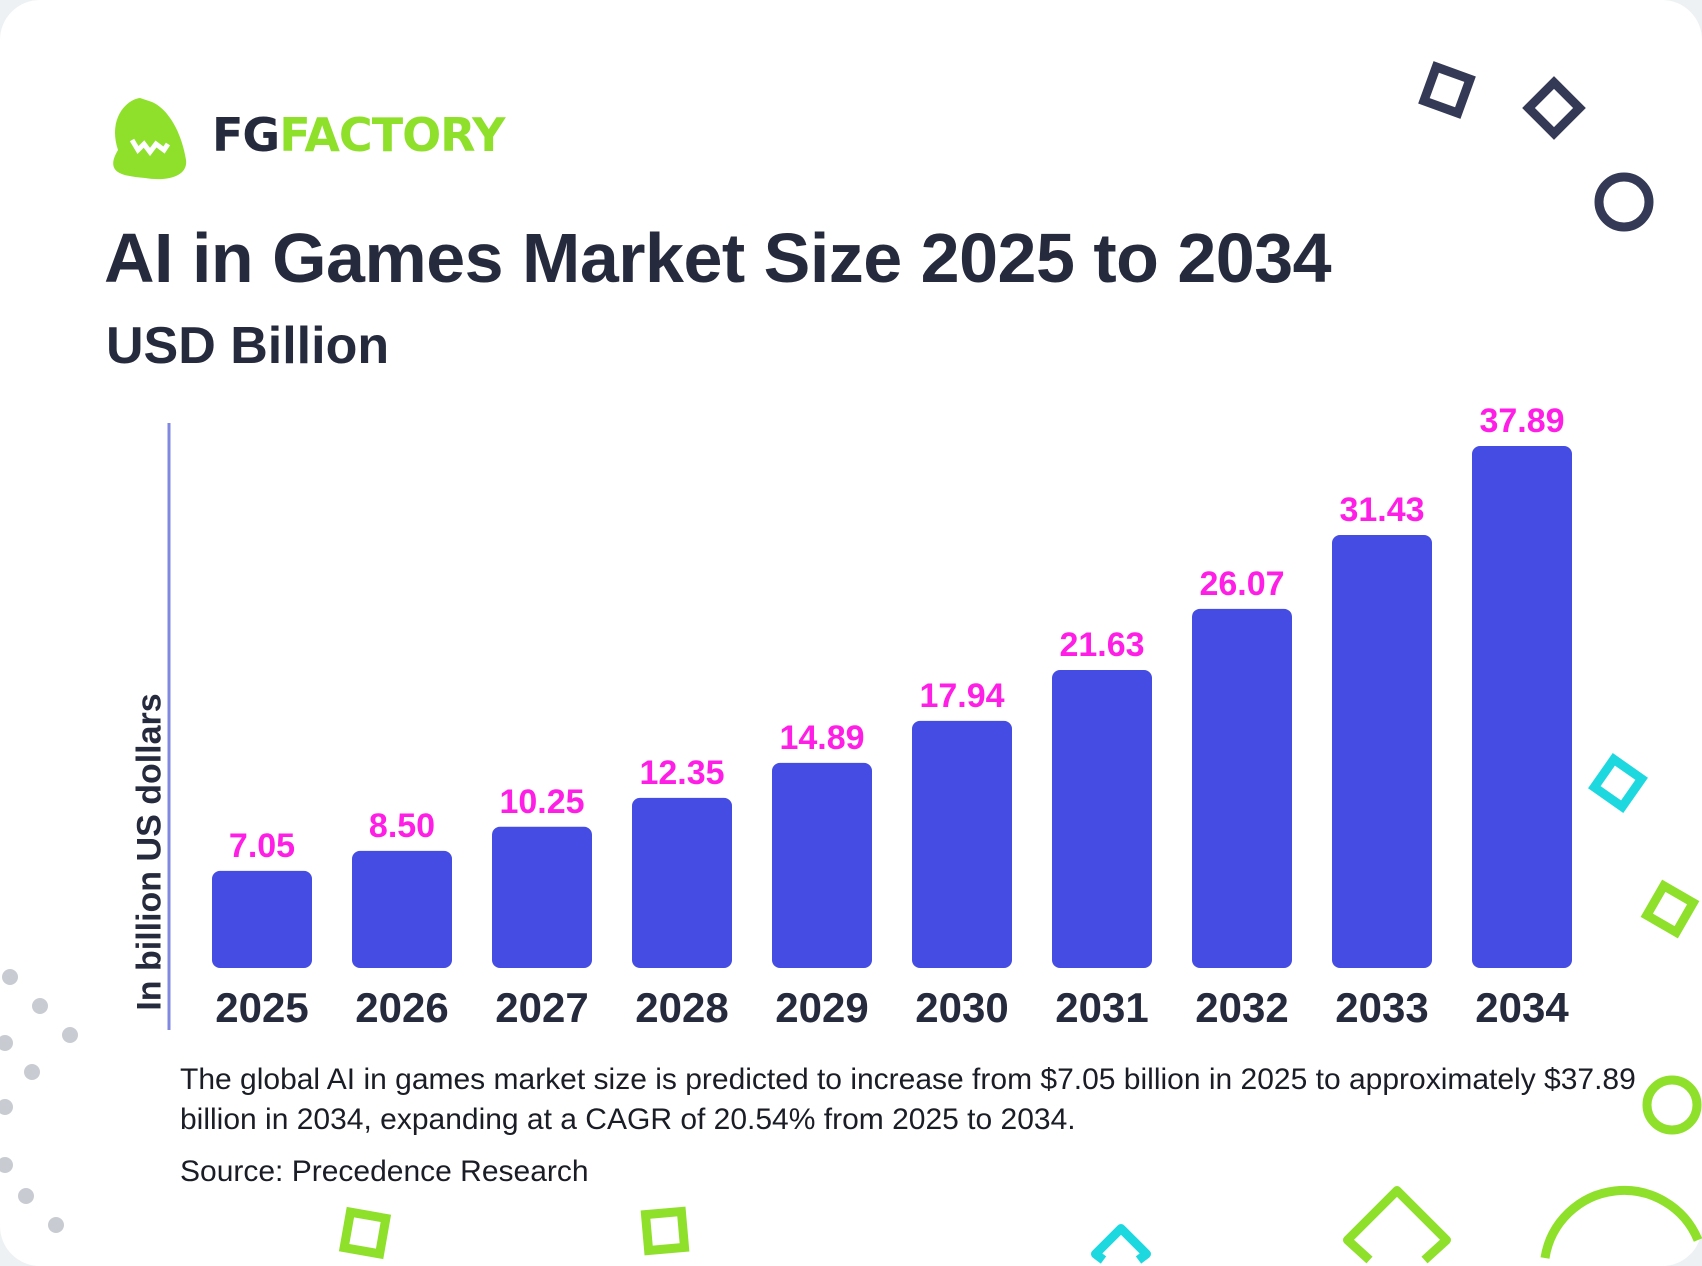 The height and width of the screenshot is (1266, 1702). What do you see at coordinates (681, 773) in the screenshot?
I see `value-label: 12.35` at bounding box center [681, 773].